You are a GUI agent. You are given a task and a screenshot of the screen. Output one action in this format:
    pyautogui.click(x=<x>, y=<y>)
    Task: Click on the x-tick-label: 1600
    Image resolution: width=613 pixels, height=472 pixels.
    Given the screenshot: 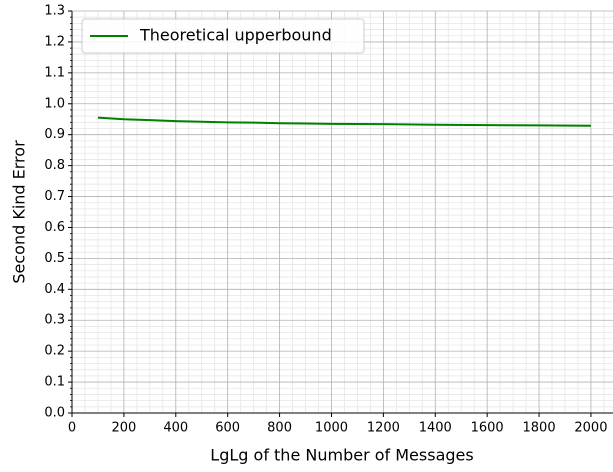 What is the action you would take?
    pyautogui.click(x=487, y=428)
    